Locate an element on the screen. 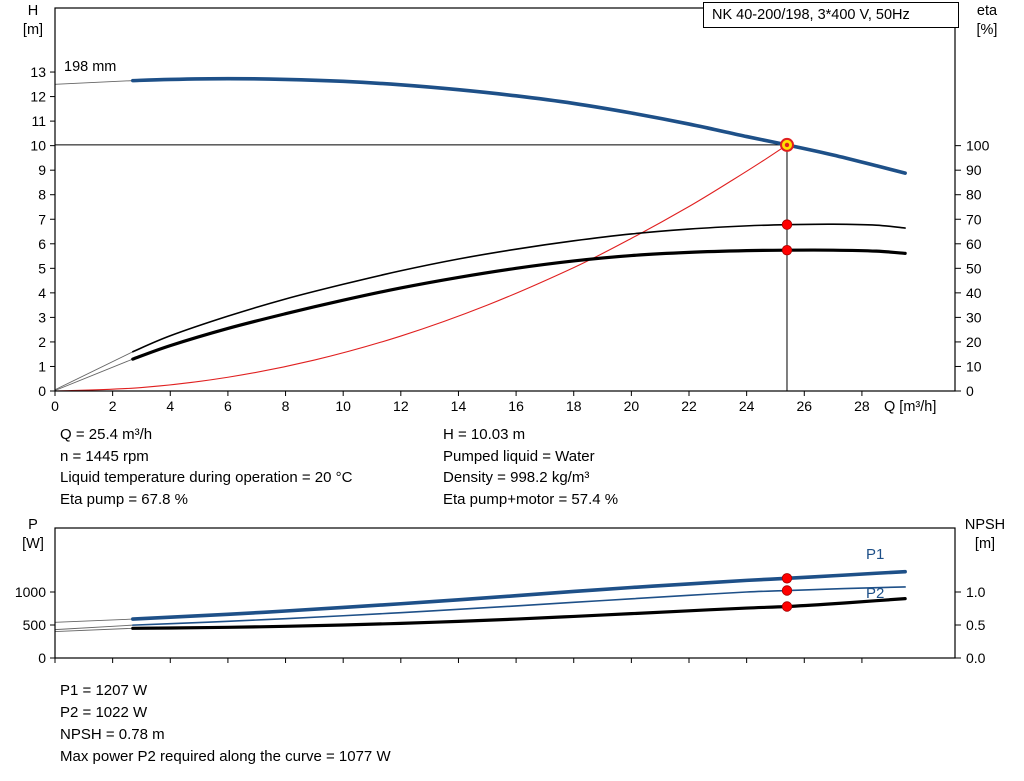  p1-curve-label: P1 is located at coordinates (875, 554).